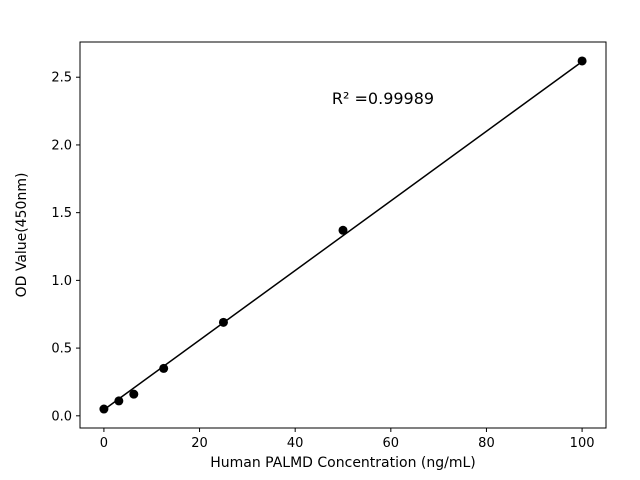 This screenshot has width=640, height=480. What do you see at coordinates (347, 439) in the screenshot?
I see `x-axis-ticks: 0 20 40 60 80 100` at bounding box center [347, 439].